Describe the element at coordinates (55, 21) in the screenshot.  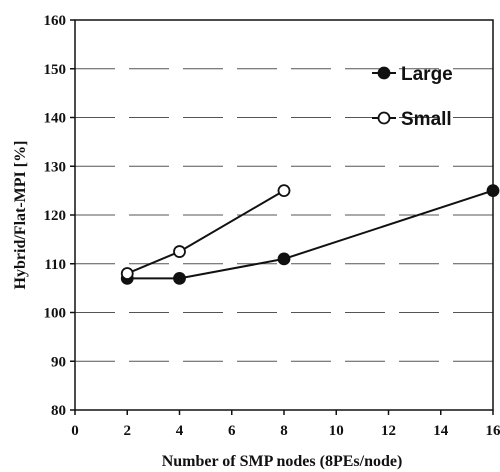
I see `y-tick-label-160: 160` at that location.